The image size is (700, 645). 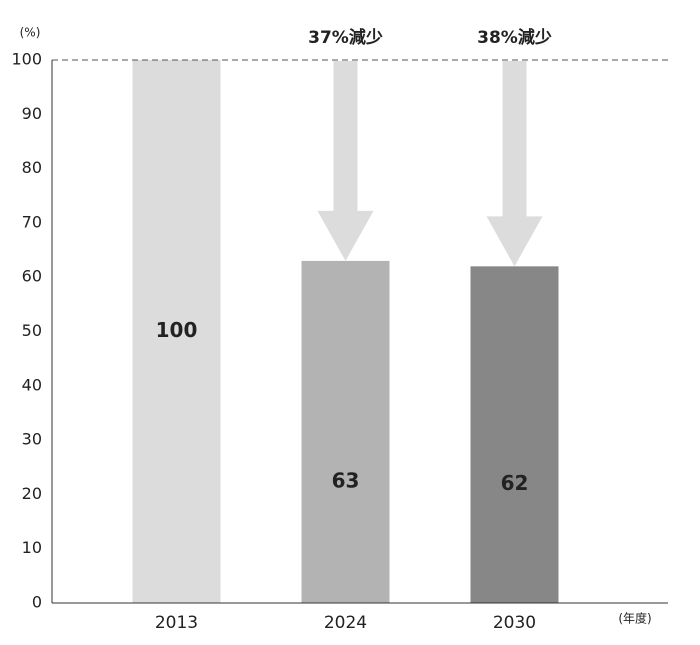 What do you see at coordinates (26, 59) in the screenshot?
I see `y-tick-label: 100` at bounding box center [26, 59].